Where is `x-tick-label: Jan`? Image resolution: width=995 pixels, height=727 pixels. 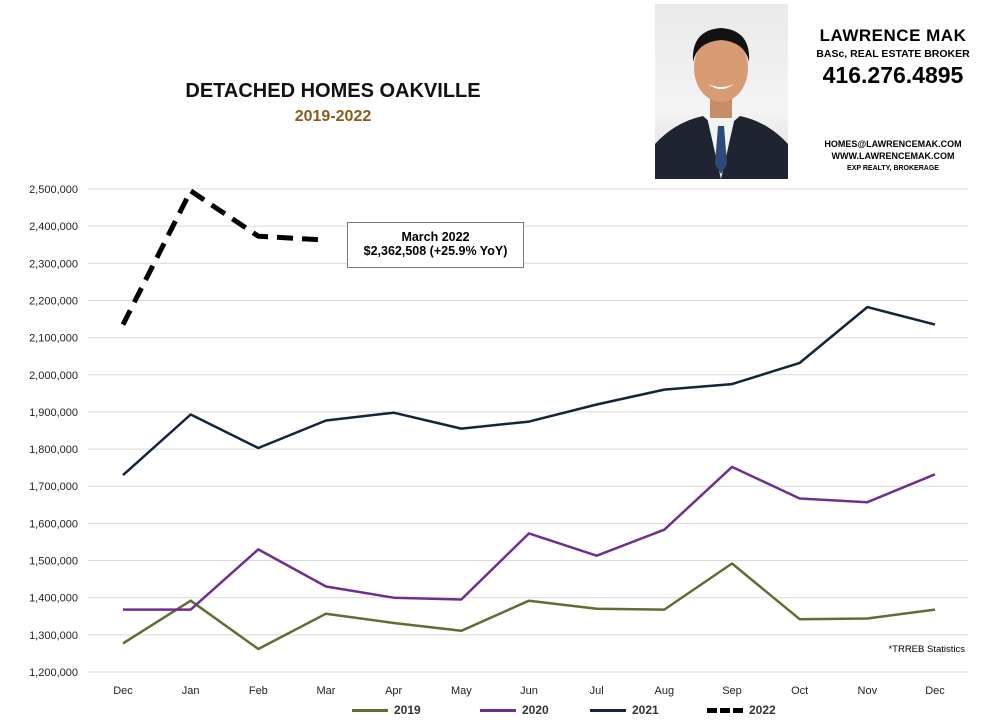
x-tick-label: Jan is located at coordinates (191, 691).